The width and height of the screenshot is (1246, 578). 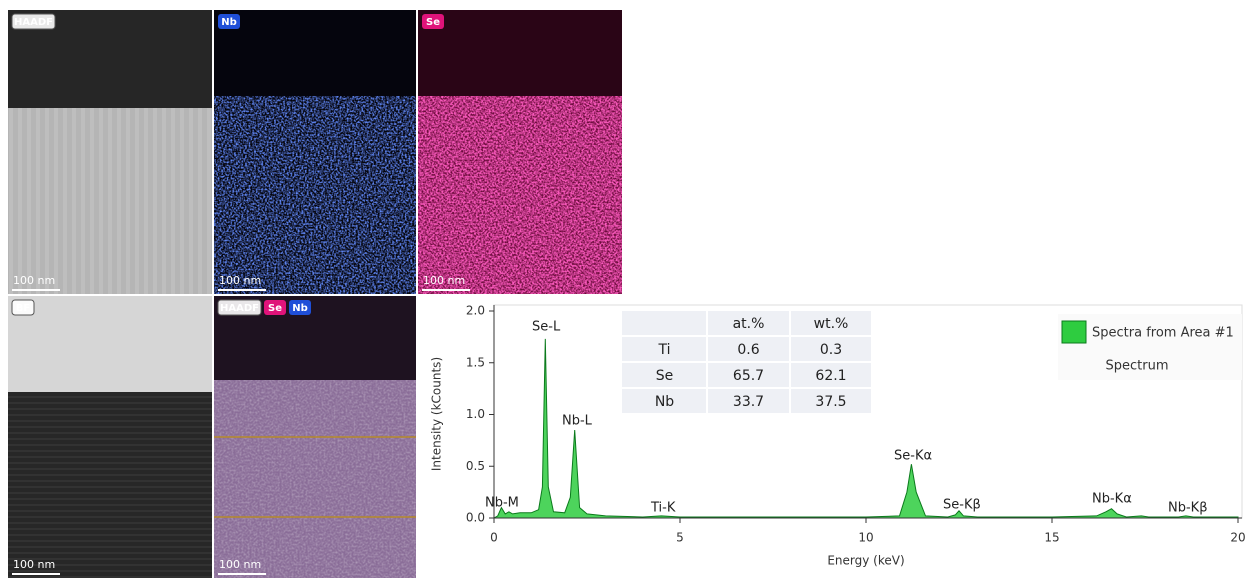 I want to click on table-value: 33.7, so click(x=748, y=402).